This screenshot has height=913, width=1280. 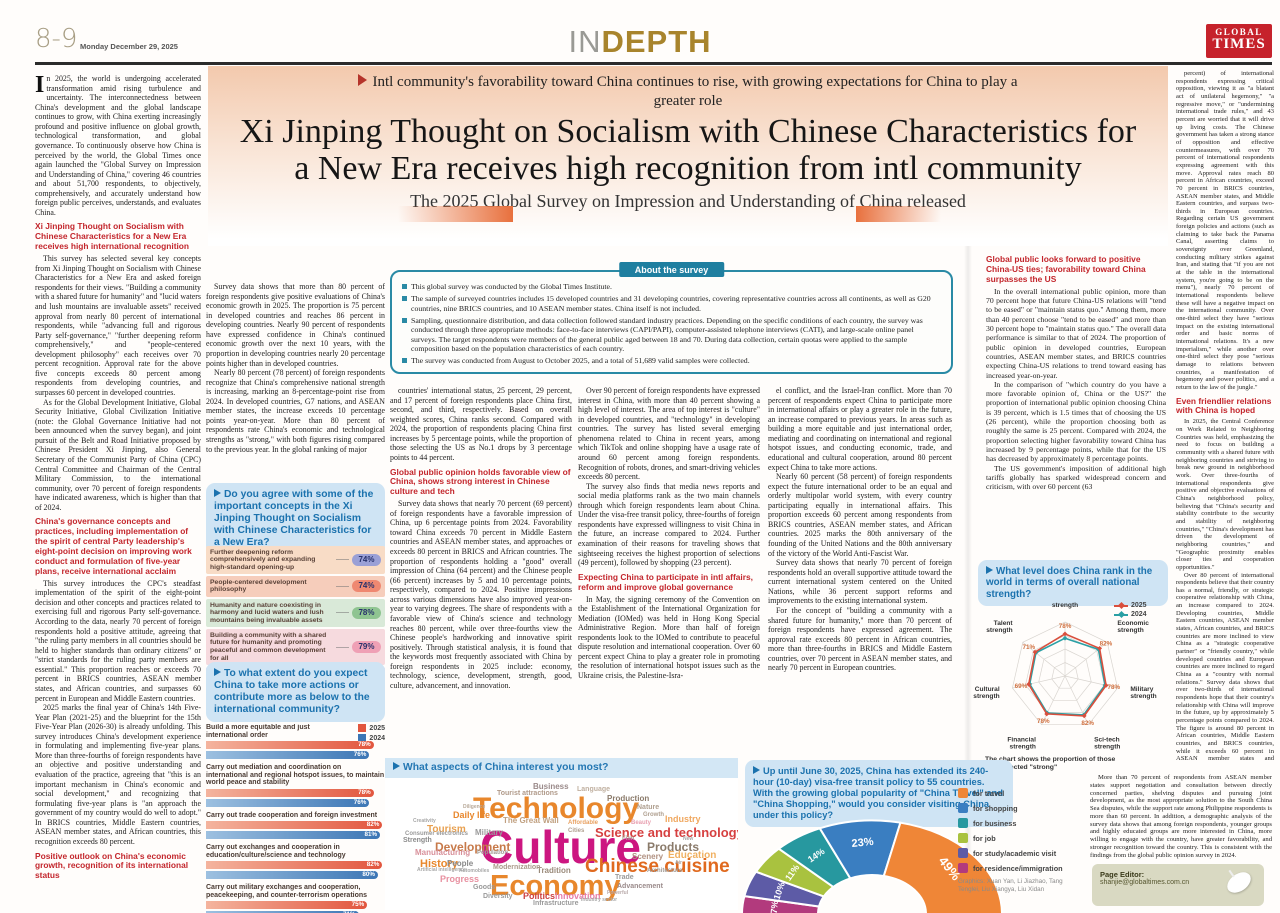 What do you see at coordinates (1143, 693) in the screenshot?
I see `radar-axis-label: Military strength` at bounding box center [1143, 693].